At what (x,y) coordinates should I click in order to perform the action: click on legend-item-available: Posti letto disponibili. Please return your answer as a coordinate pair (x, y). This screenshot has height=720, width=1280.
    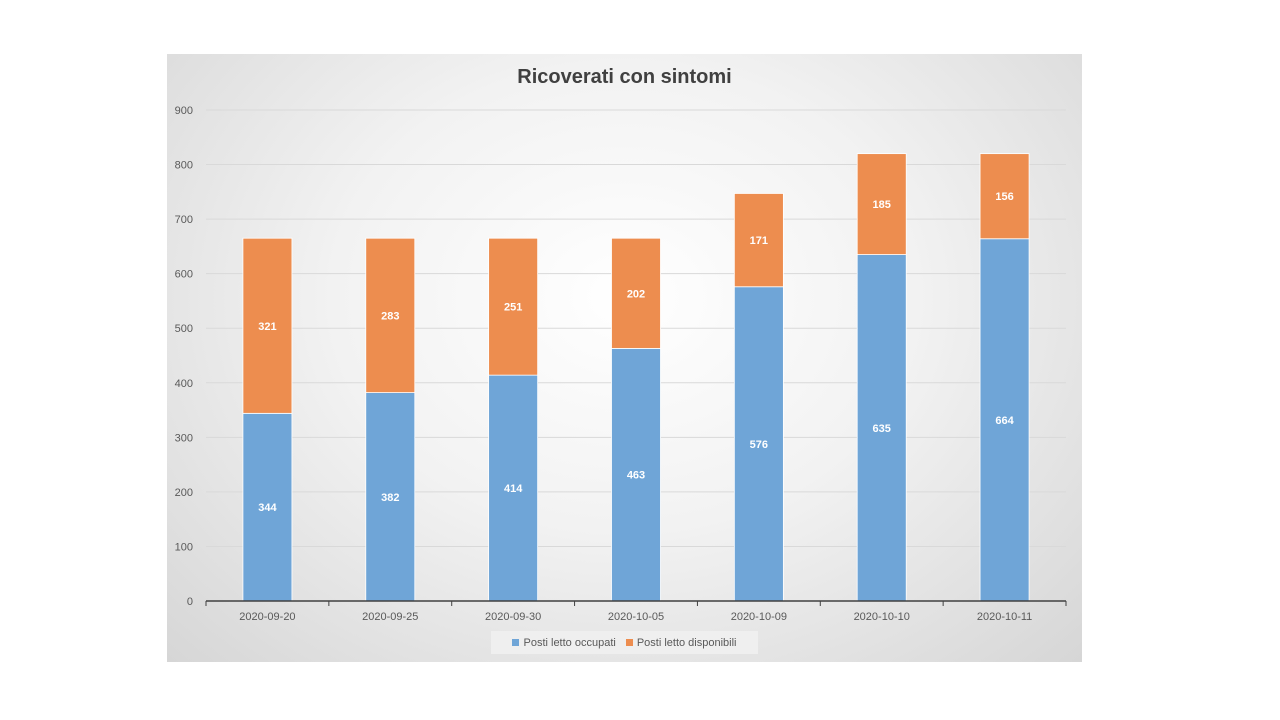
    Looking at the image, I should click on (681, 642).